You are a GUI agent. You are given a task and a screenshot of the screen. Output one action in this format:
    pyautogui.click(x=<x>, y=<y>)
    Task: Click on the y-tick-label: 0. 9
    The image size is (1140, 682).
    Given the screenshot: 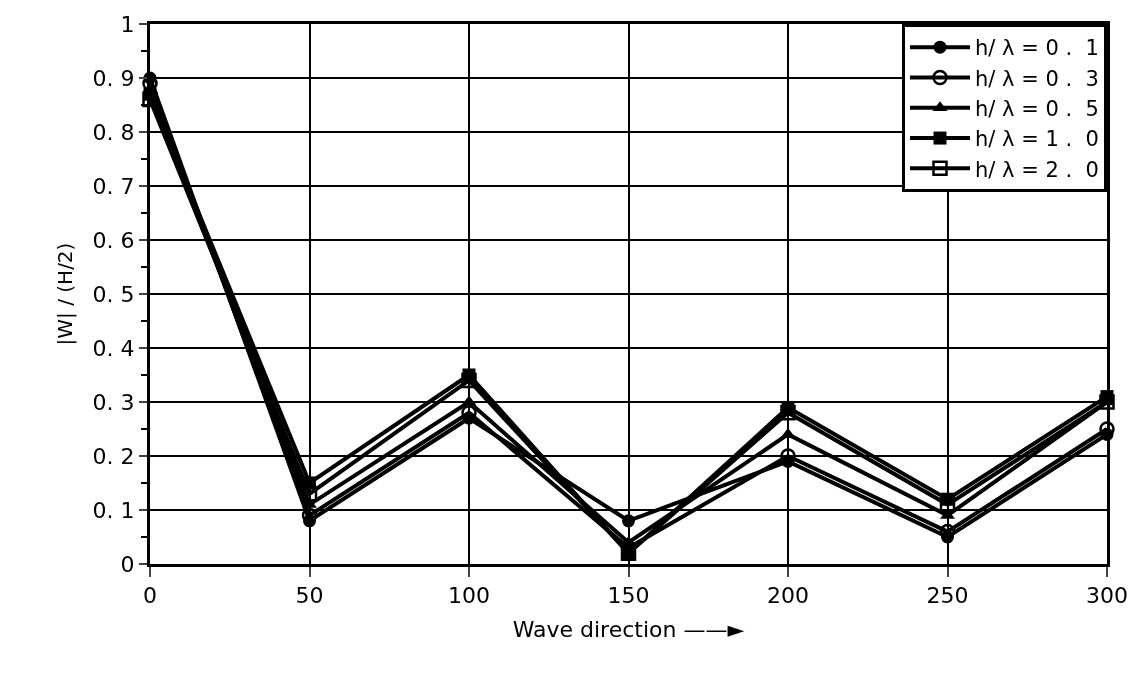 What is the action you would take?
    pyautogui.click(x=113, y=78)
    